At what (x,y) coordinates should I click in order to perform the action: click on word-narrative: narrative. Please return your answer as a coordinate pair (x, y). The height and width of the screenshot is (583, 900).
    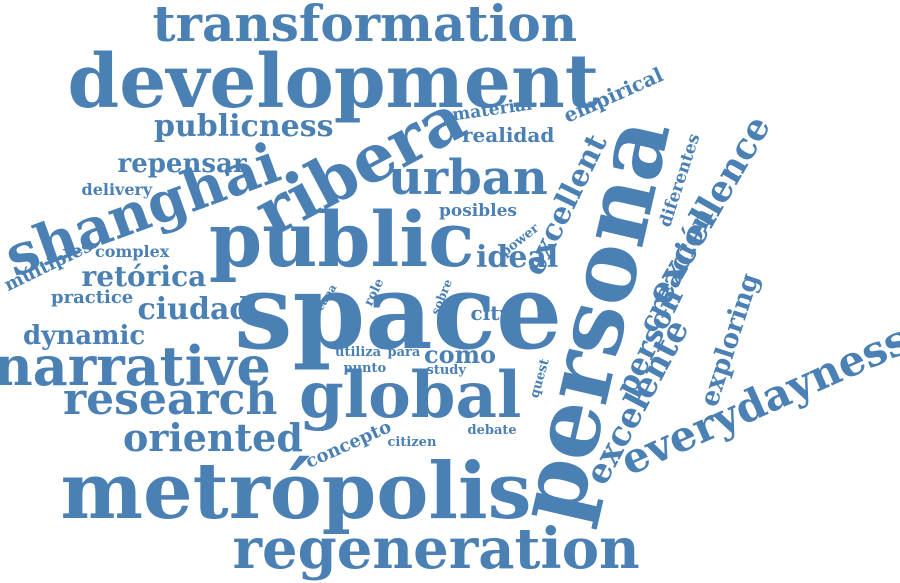
    Looking at the image, I should click on (135, 366).